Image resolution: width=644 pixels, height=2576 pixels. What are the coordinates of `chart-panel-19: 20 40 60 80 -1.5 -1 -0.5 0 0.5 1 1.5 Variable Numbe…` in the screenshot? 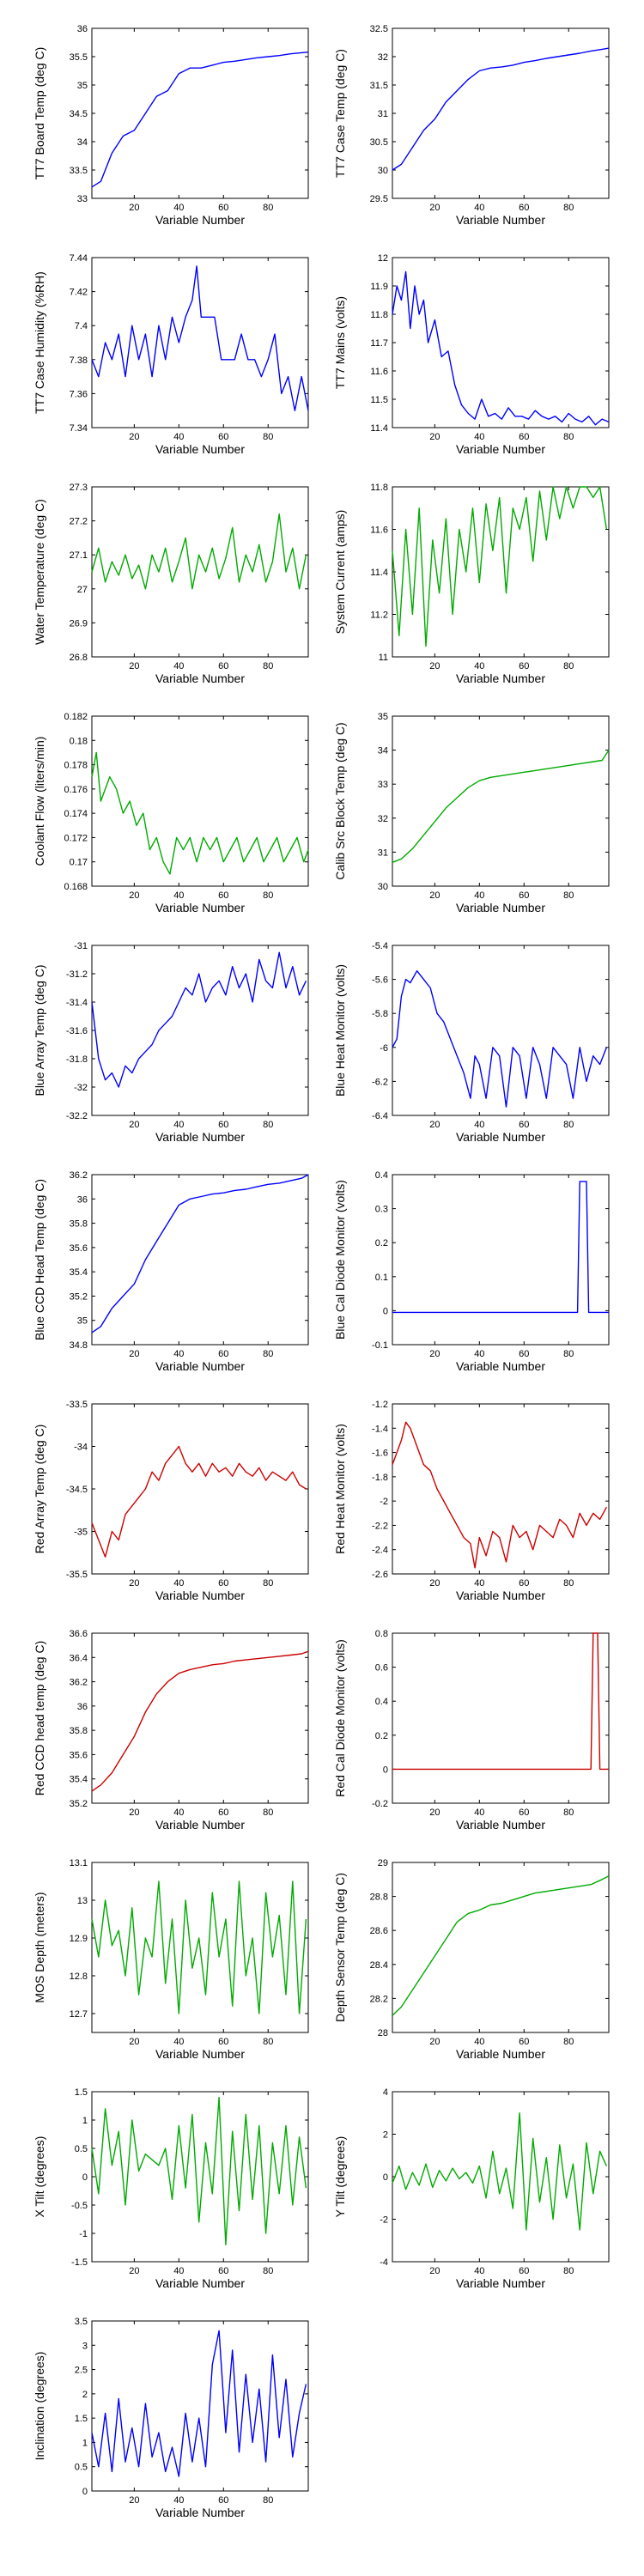 It's located at (171, 2188).